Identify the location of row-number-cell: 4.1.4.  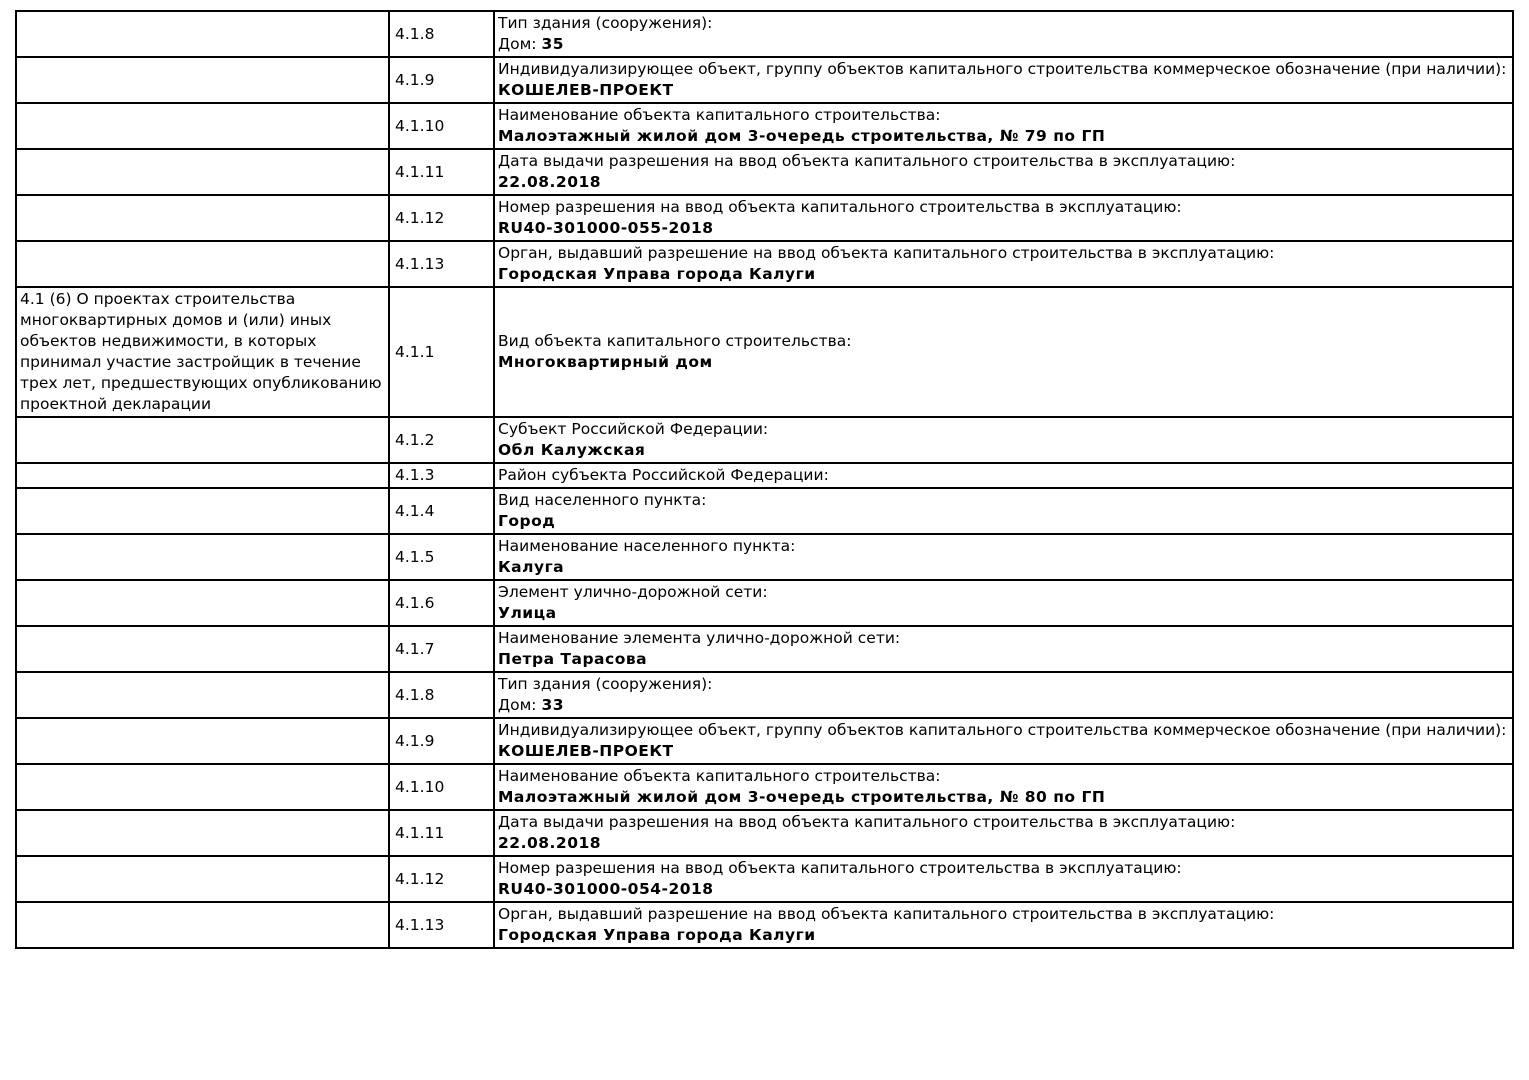
(441, 511).